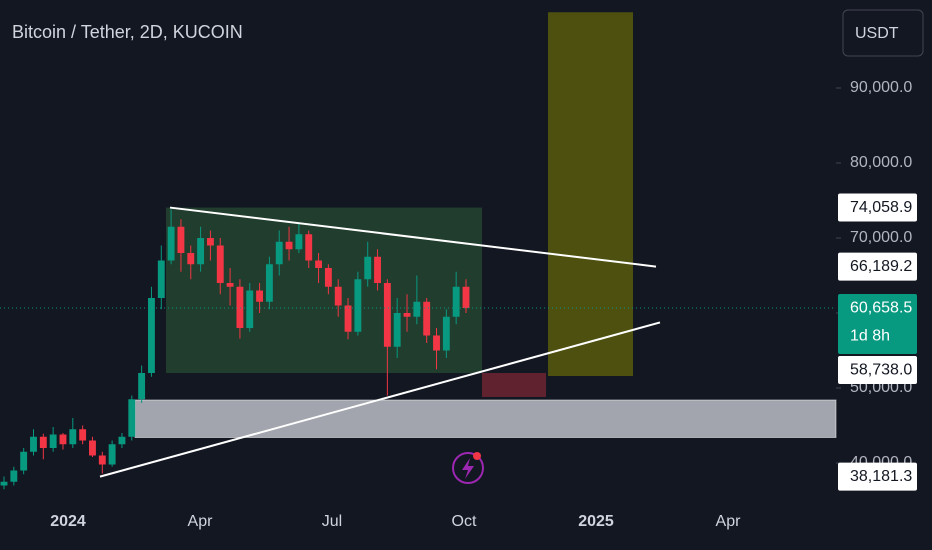  I want to click on countdown-label: 1d 8h, so click(870, 335).